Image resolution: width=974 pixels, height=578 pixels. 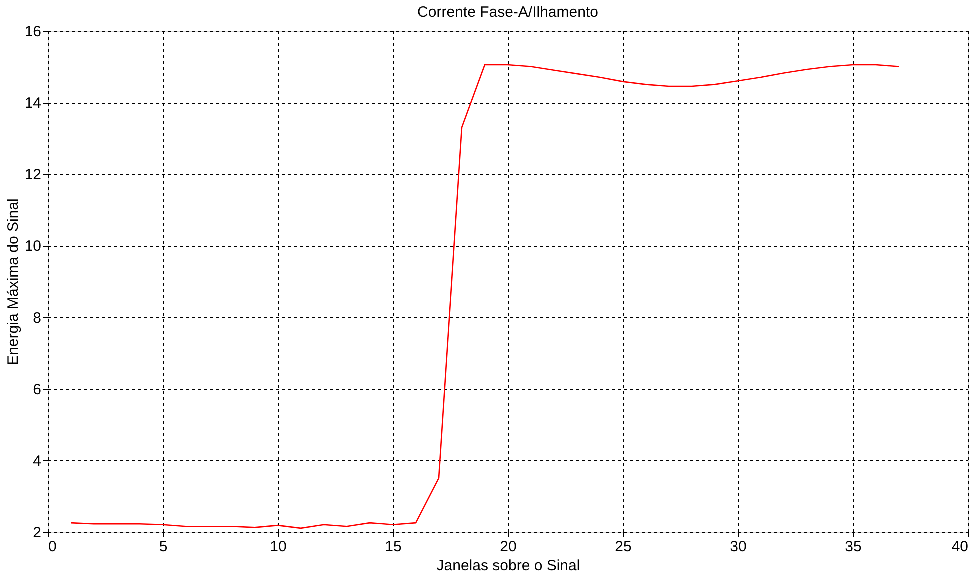 What do you see at coordinates (37, 389) in the screenshot?
I see `y-tick-label: 6` at bounding box center [37, 389].